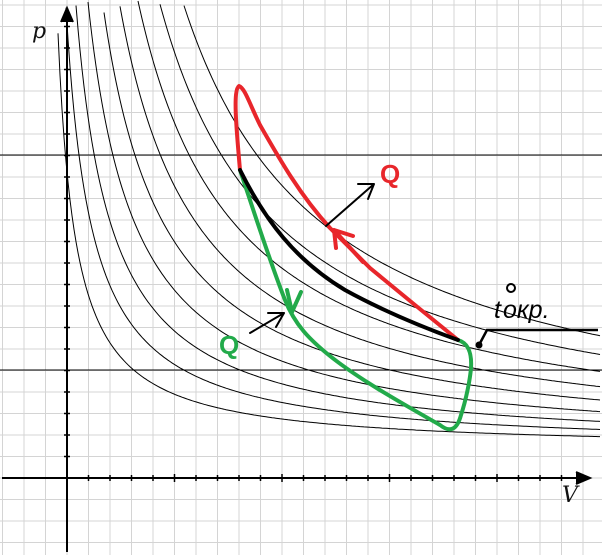 The image size is (602, 555). I want to click on ambient-temp-suffix: окр., so click(526, 310).